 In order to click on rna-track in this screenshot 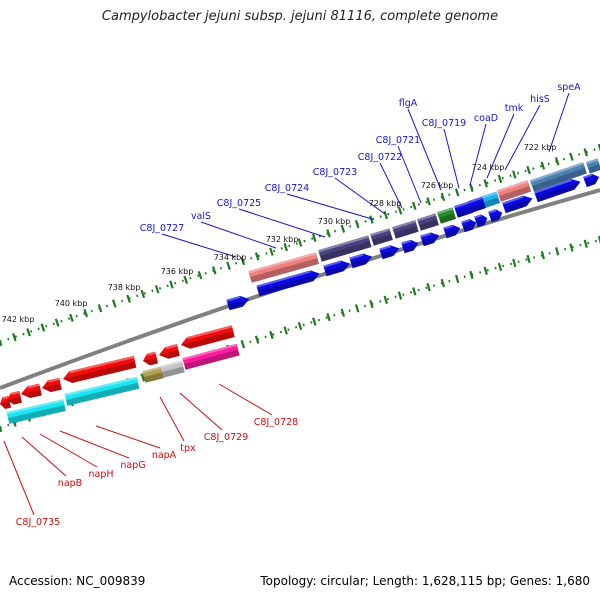, I will do `click(424, 220)`.